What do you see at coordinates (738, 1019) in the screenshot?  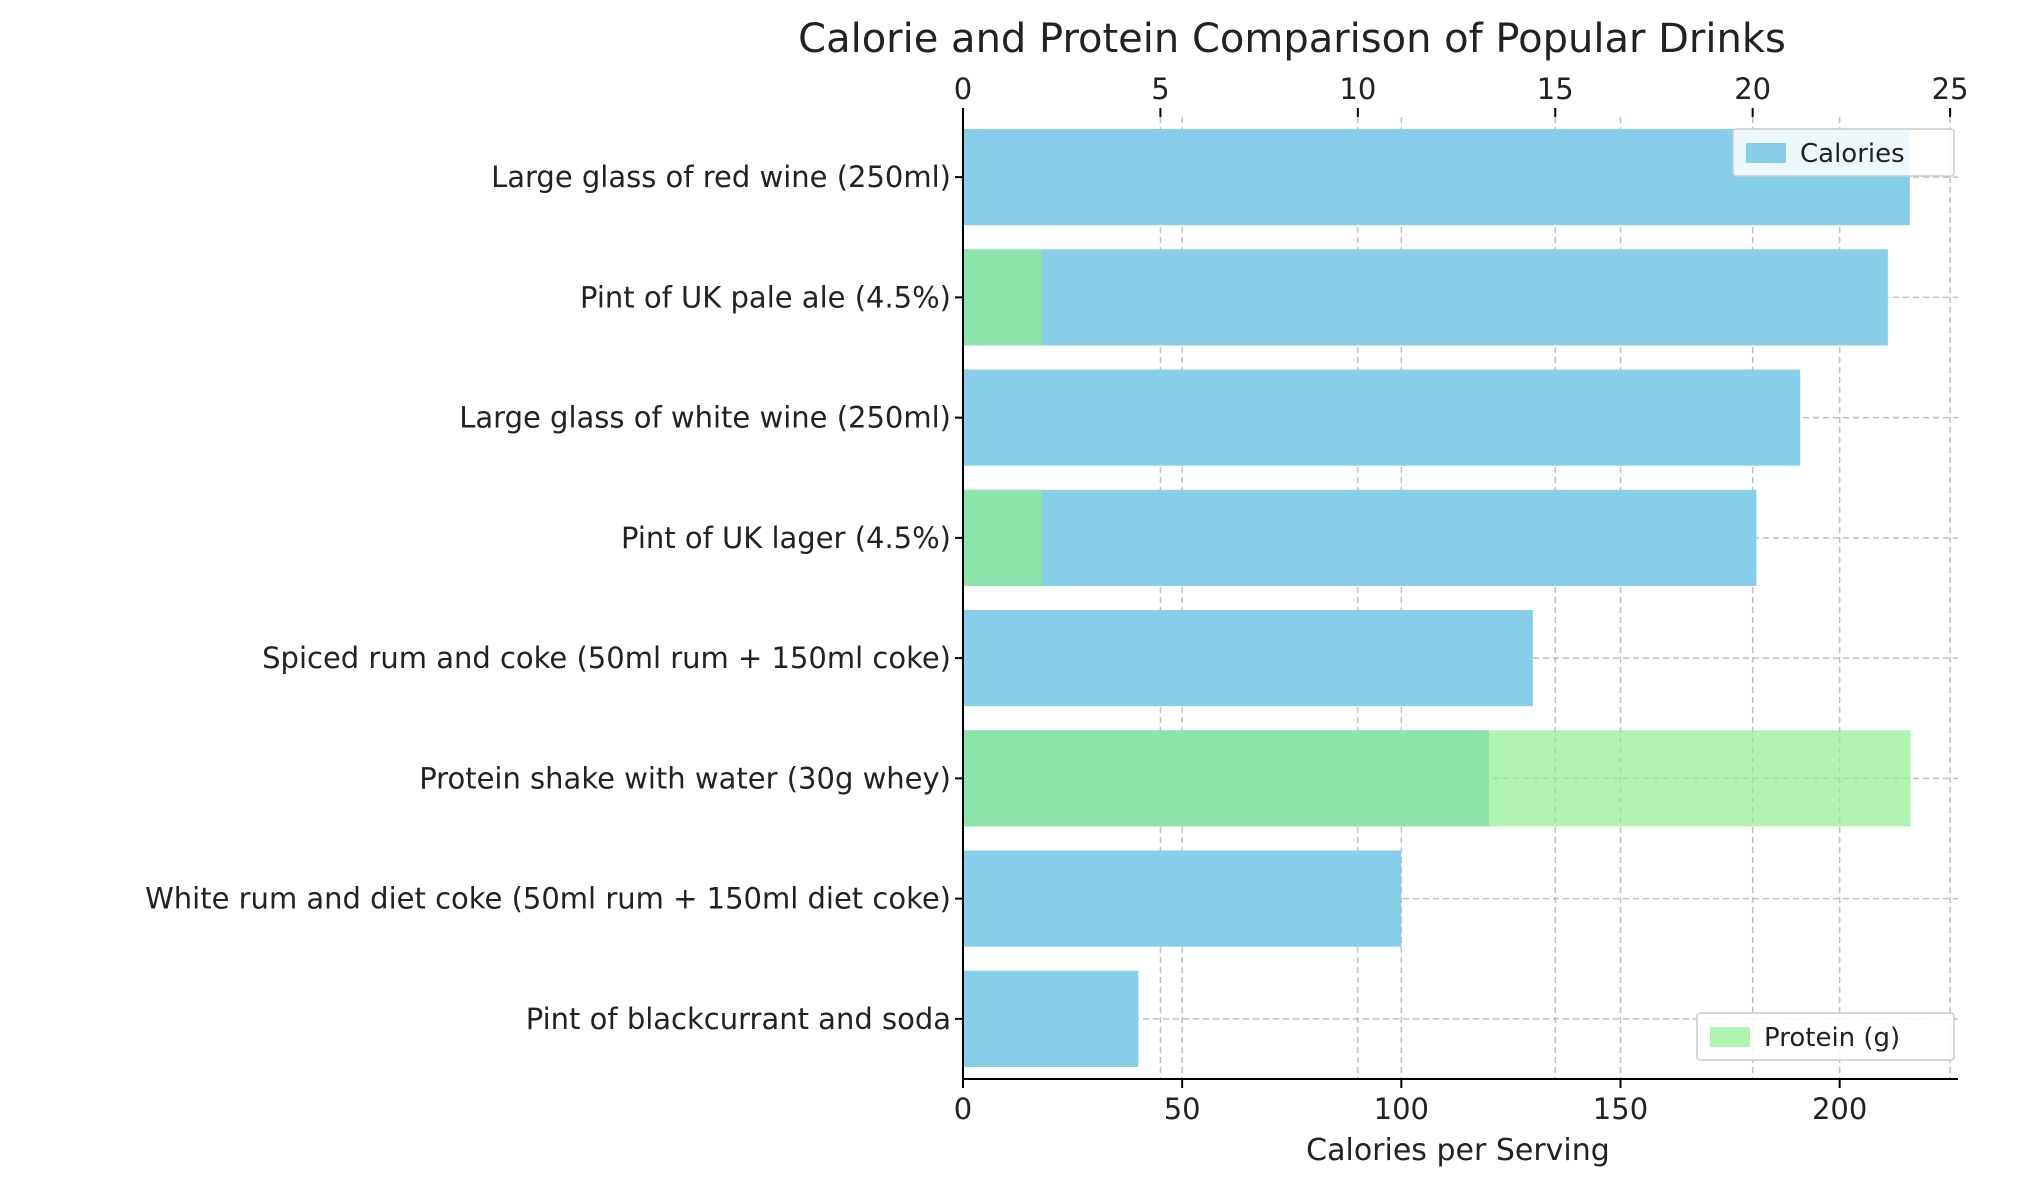 I see `category-label-7: Pint of blackcurrant and soda` at bounding box center [738, 1019].